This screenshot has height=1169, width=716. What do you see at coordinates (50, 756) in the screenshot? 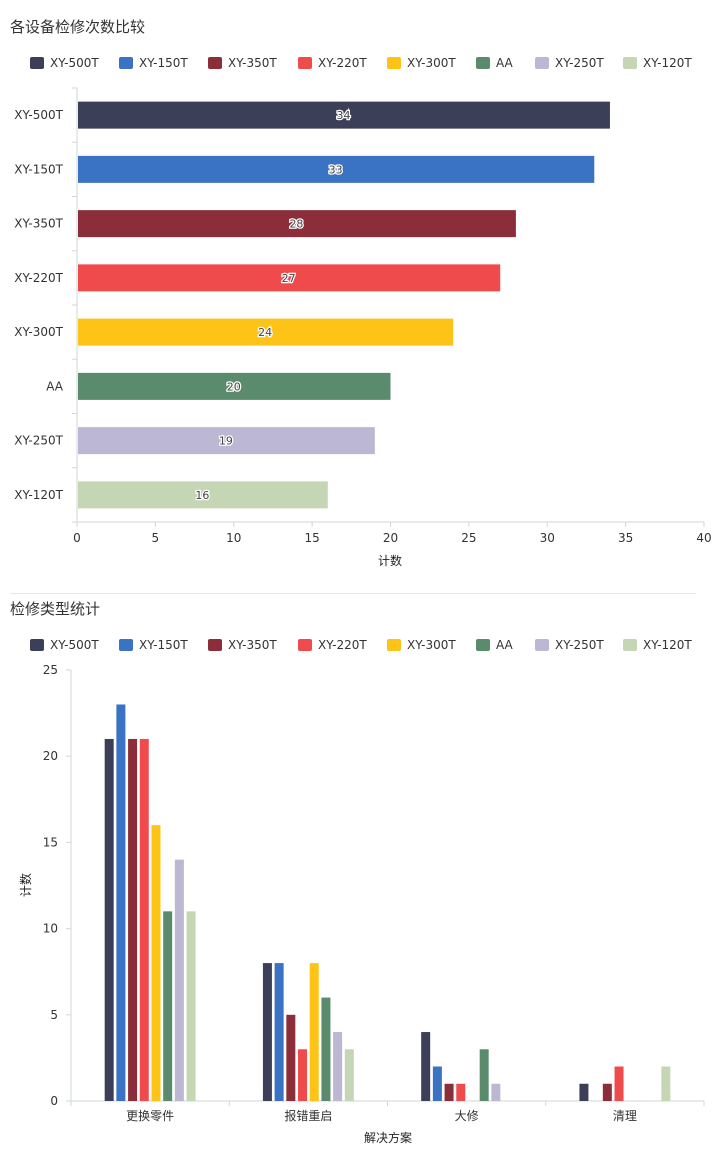
I see `chart2-y-tick-label: 20` at bounding box center [50, 756].